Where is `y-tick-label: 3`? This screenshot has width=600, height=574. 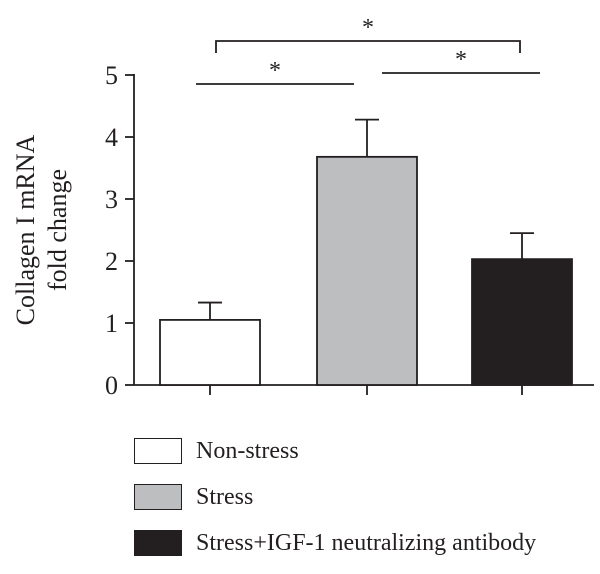 y-tick-label: 3 is located at coordinates (111, 199).